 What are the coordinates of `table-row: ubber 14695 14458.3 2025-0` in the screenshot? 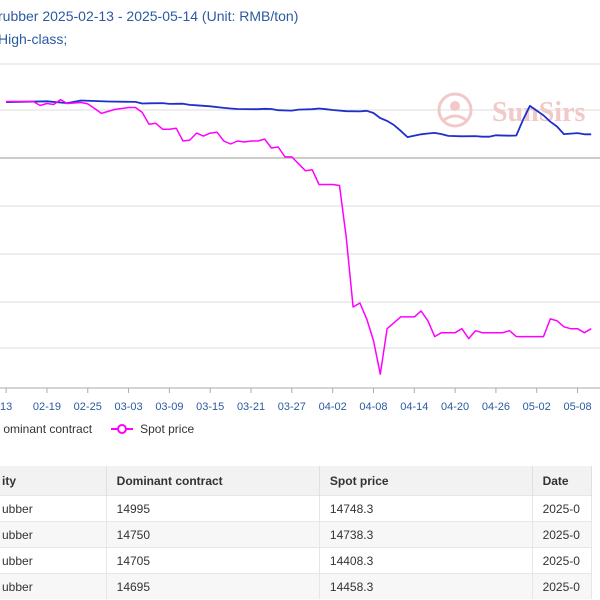 It's located at (296, 586).